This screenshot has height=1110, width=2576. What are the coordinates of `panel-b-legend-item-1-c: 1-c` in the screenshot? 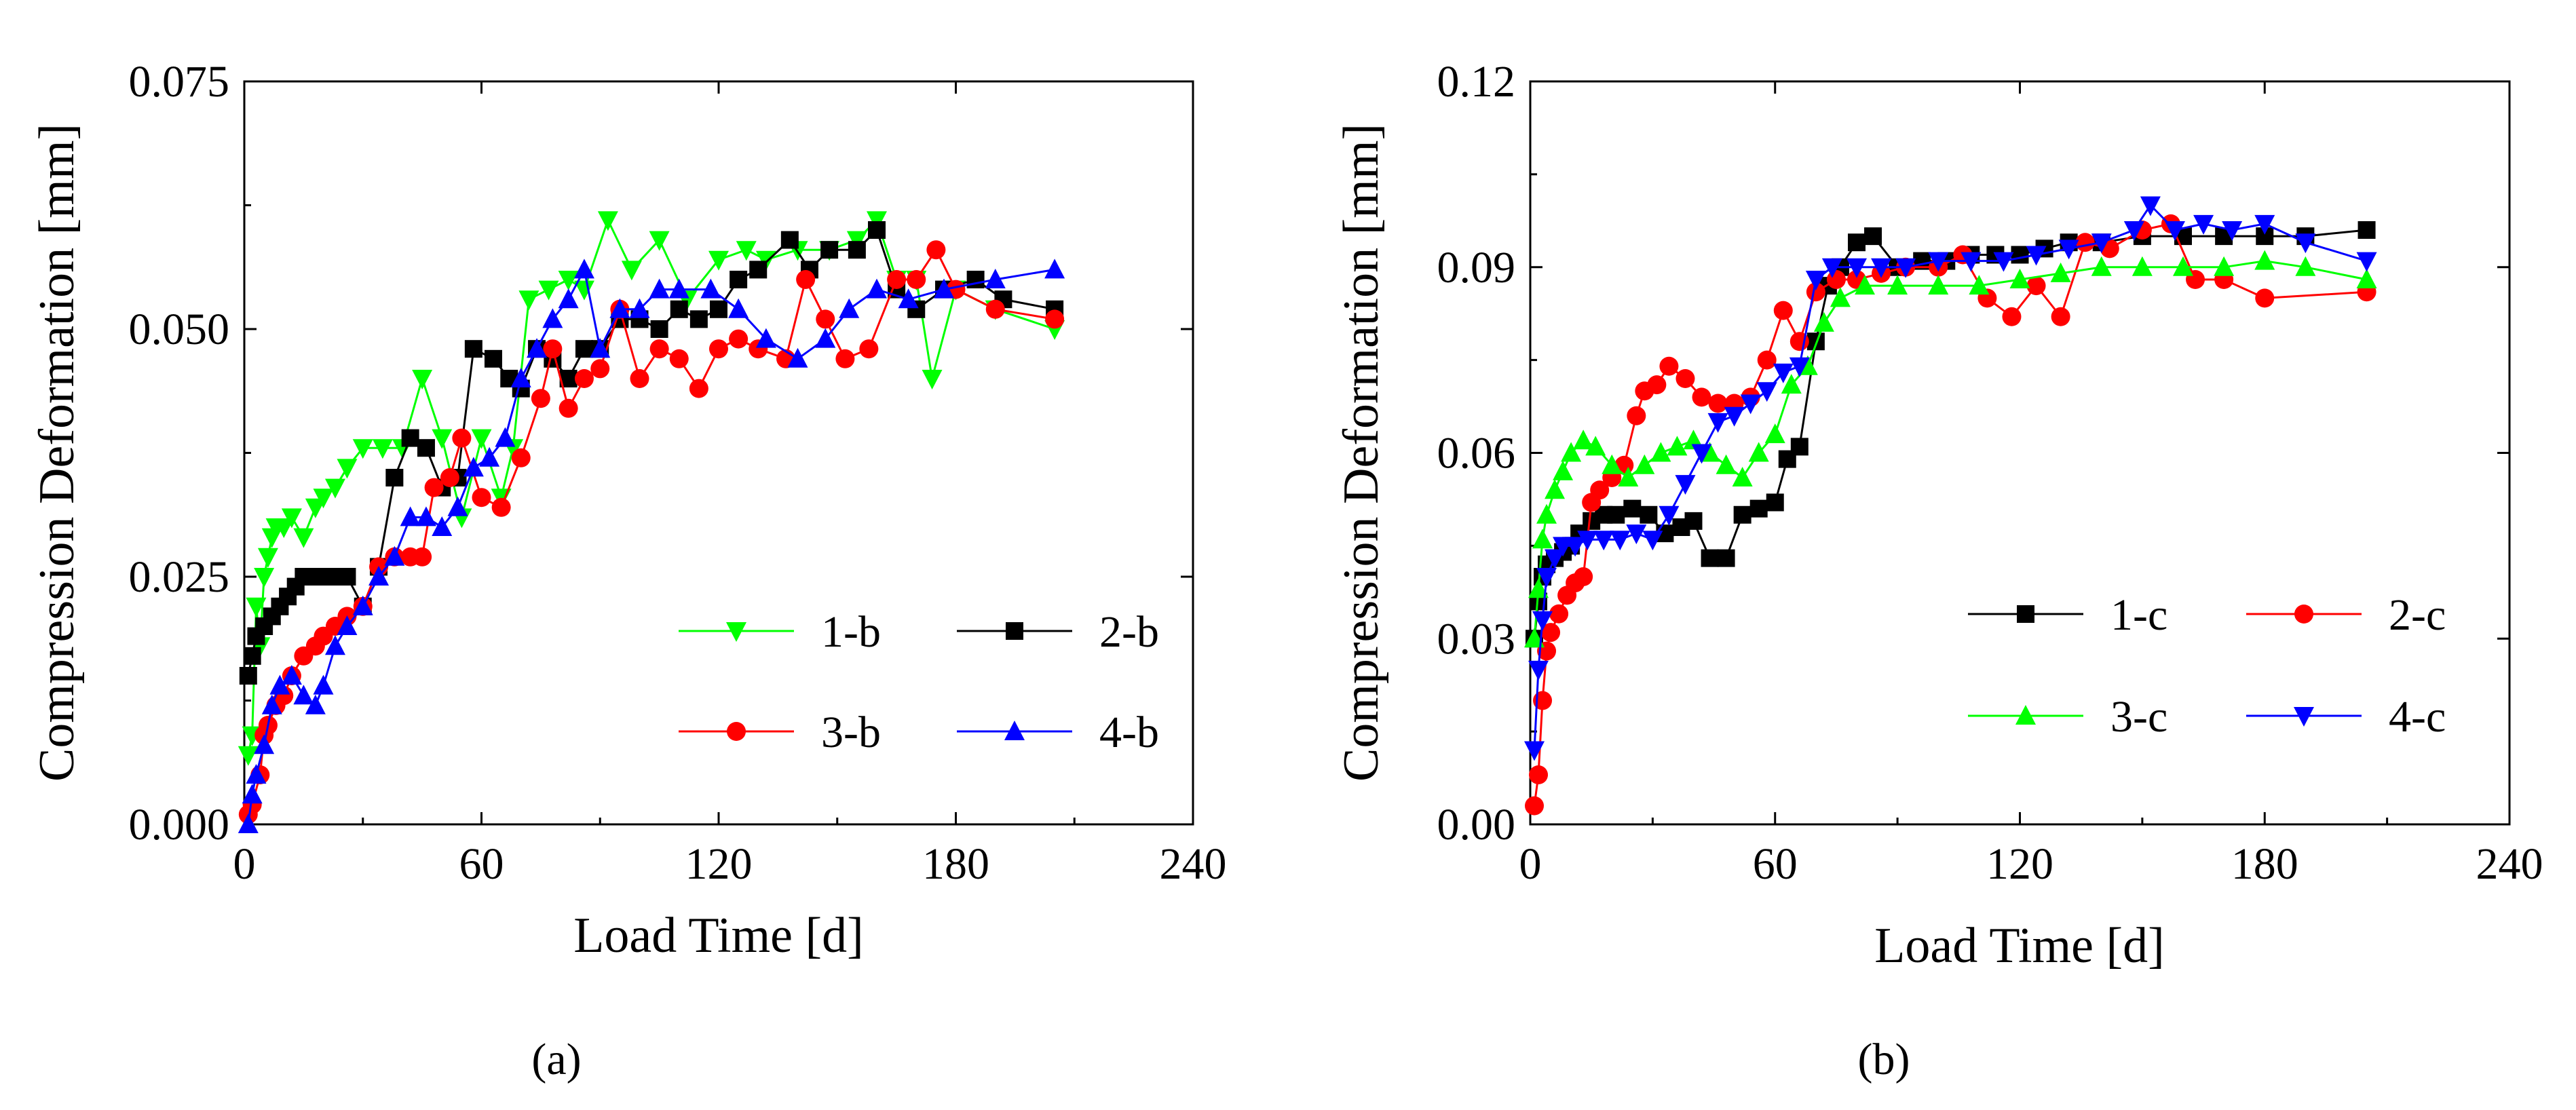 It's located at (2067, 615).